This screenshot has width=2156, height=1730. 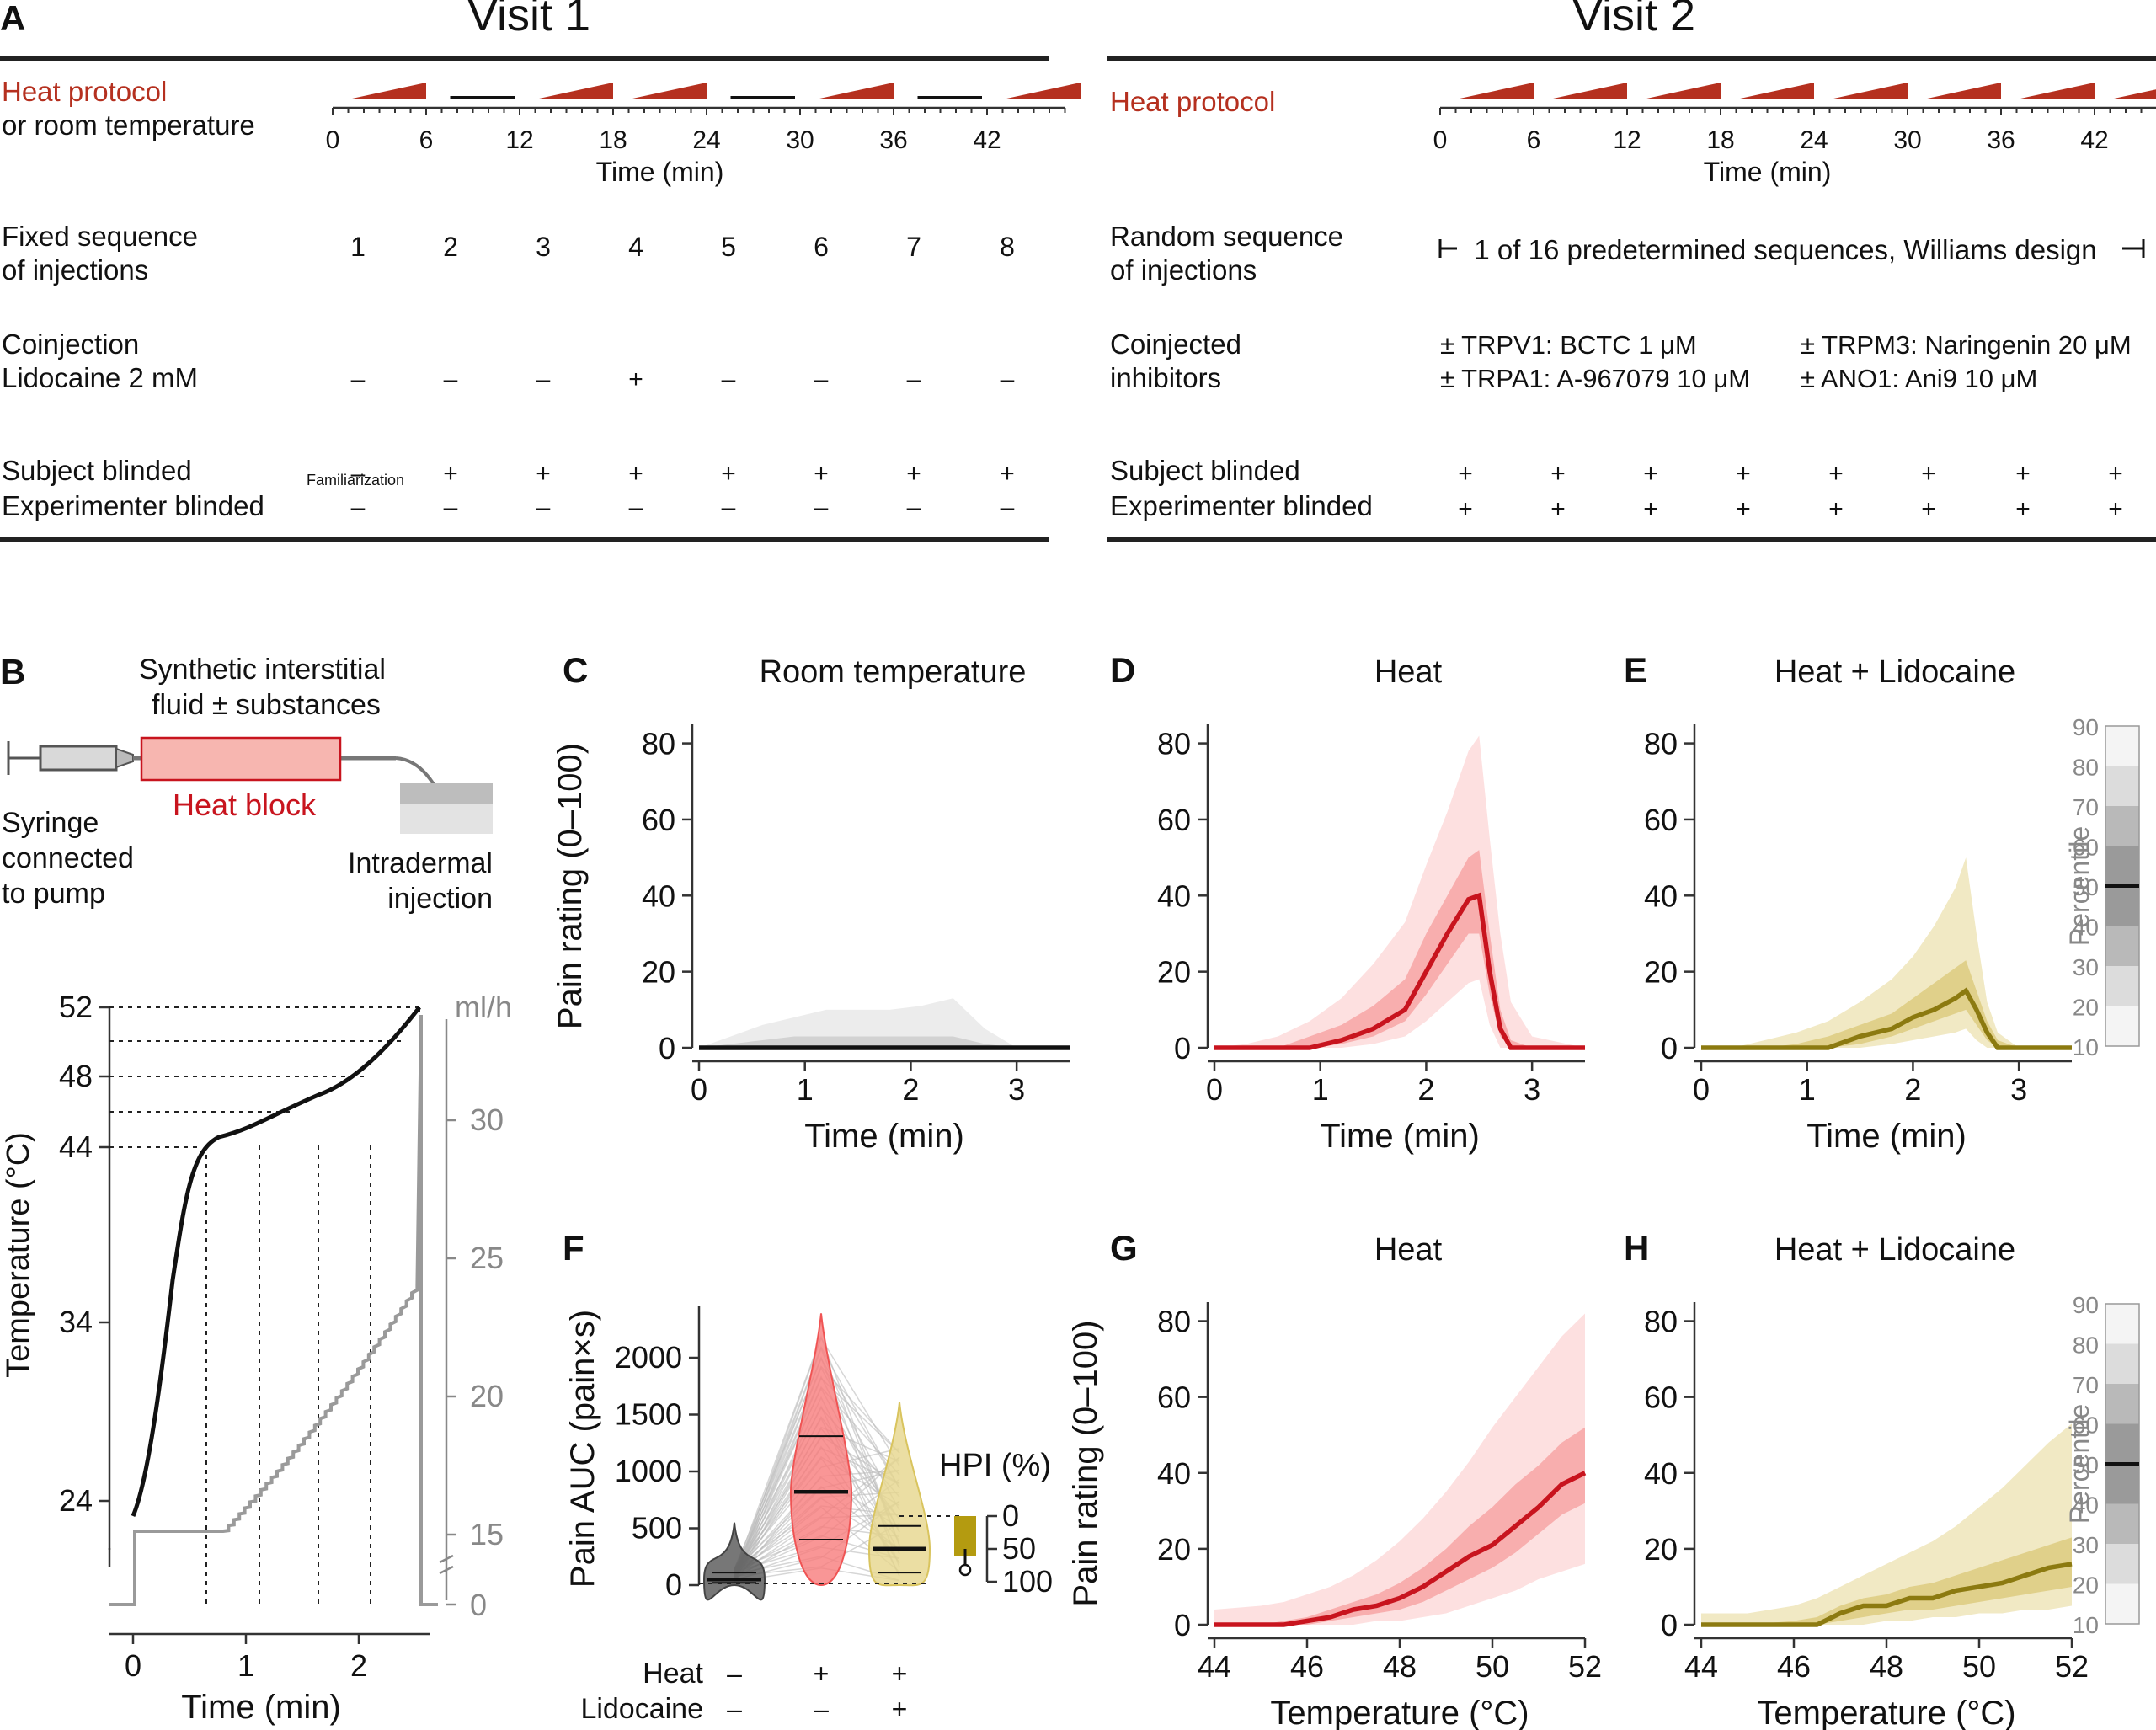 What do you see at coordinates (1400, 1549) in the screenshot?
I see `panel-g-median-line` at bounding box center [1400, 1549].